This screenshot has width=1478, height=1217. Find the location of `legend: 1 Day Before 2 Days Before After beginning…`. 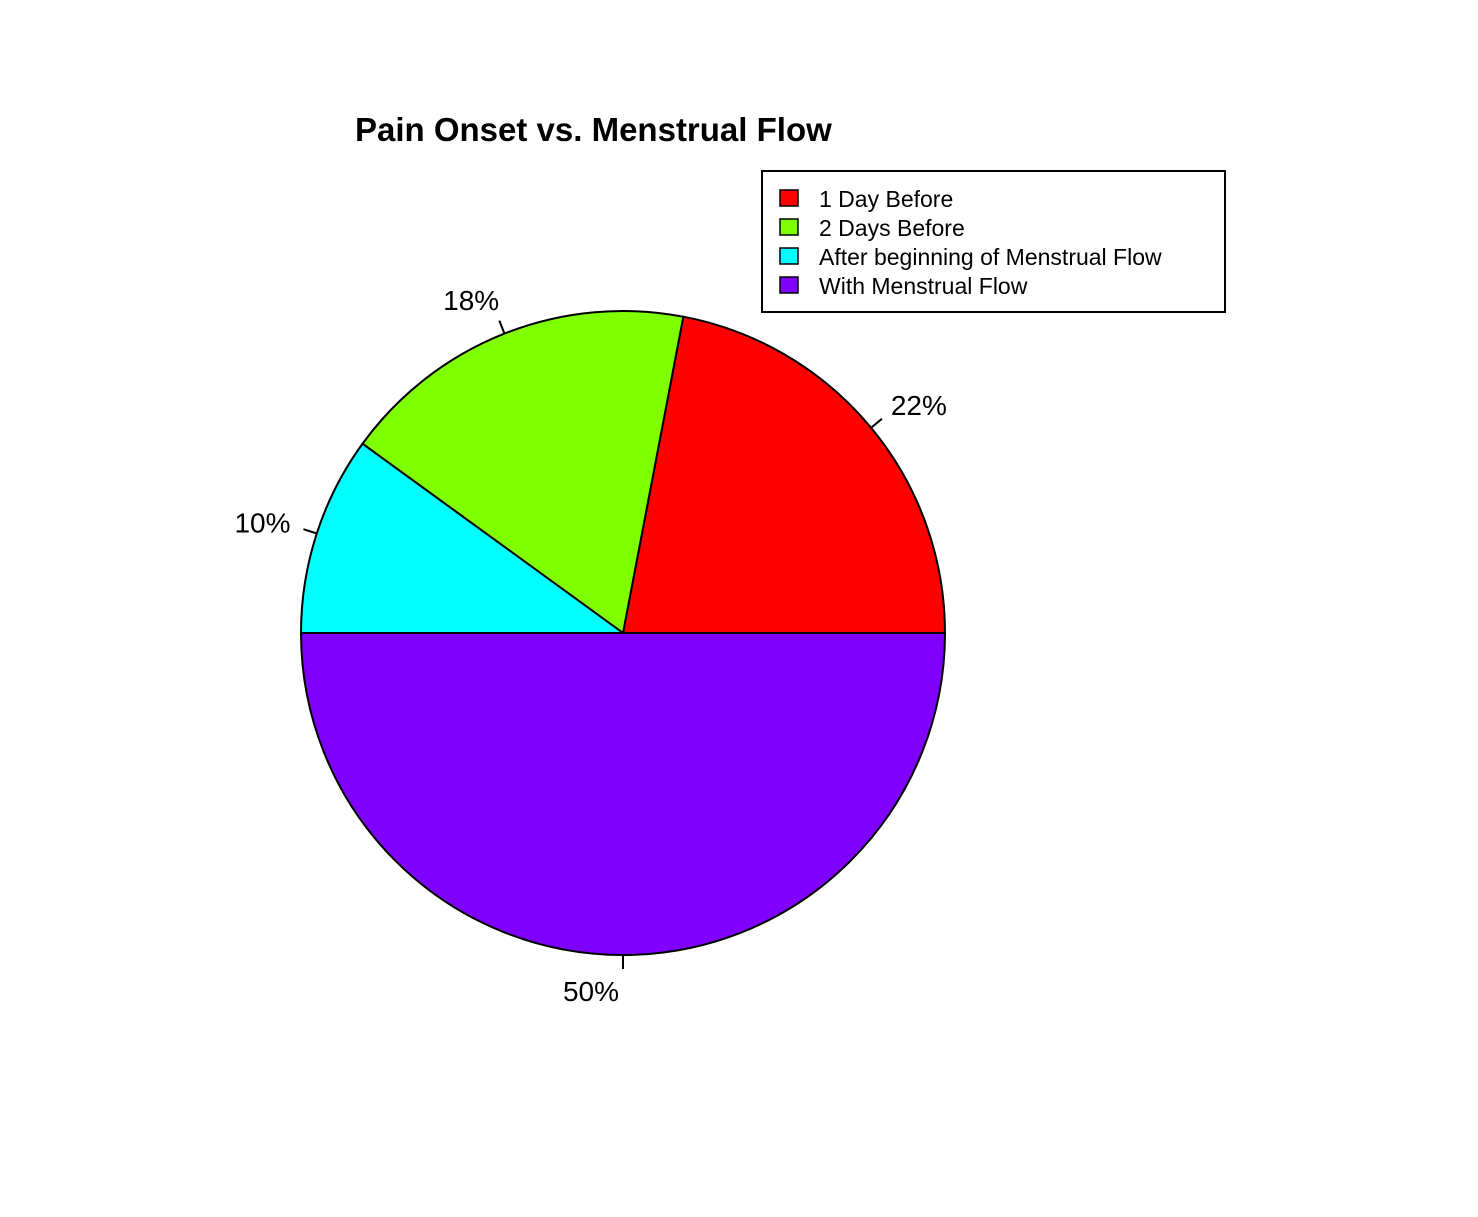

legend: 1 Day Before 2 Days Before After beginning… is located at coordinates (993, 241).